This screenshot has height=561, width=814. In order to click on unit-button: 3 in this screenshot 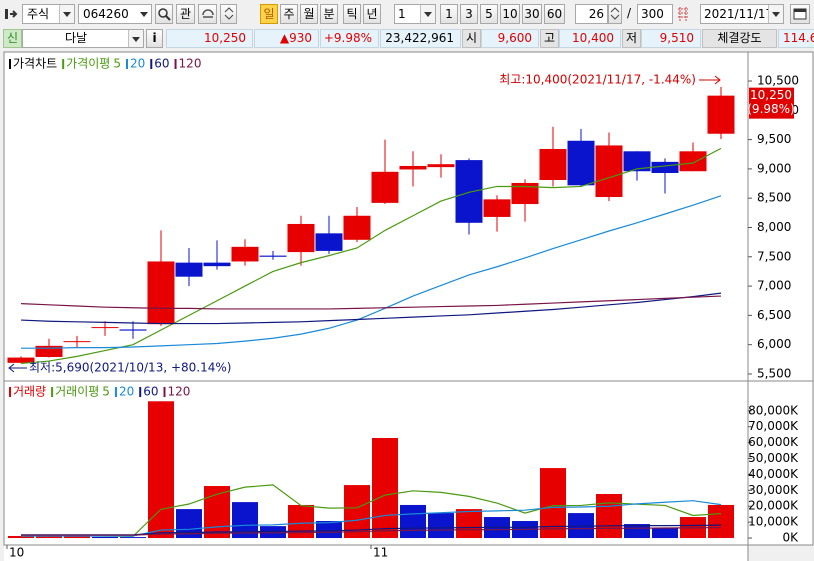, I will do `click(469, 14)`.